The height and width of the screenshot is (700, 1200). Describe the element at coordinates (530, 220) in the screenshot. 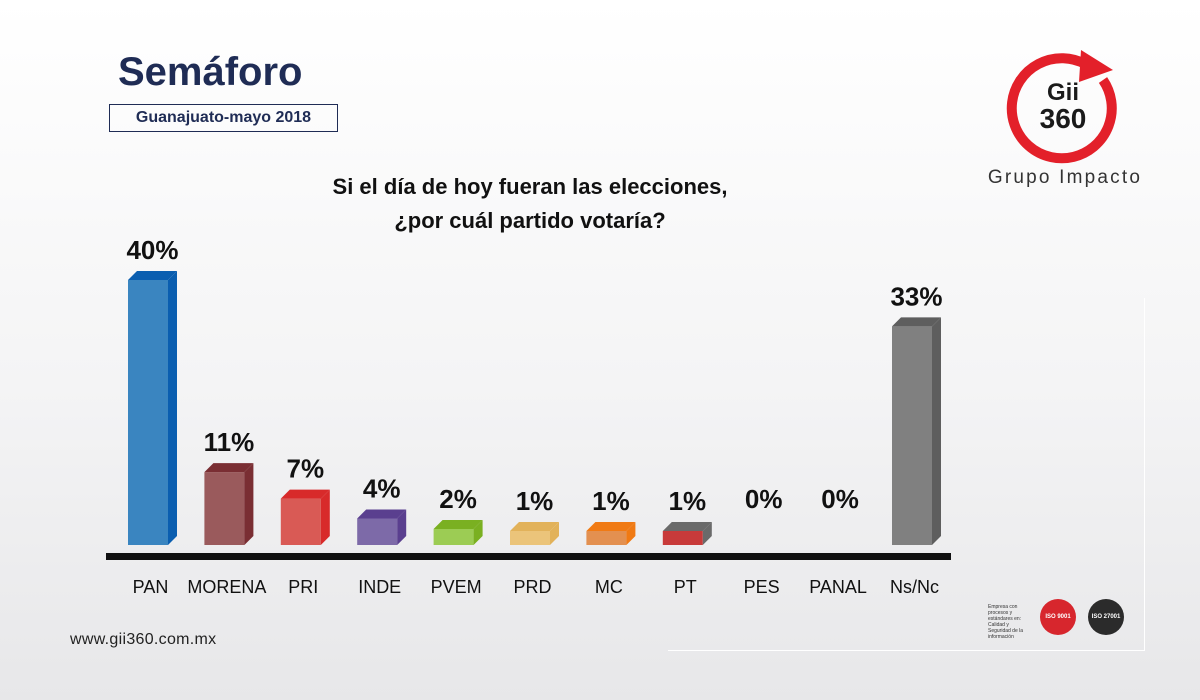

I see `question-line-2: ¿por cuál partido votaría?` at that location.